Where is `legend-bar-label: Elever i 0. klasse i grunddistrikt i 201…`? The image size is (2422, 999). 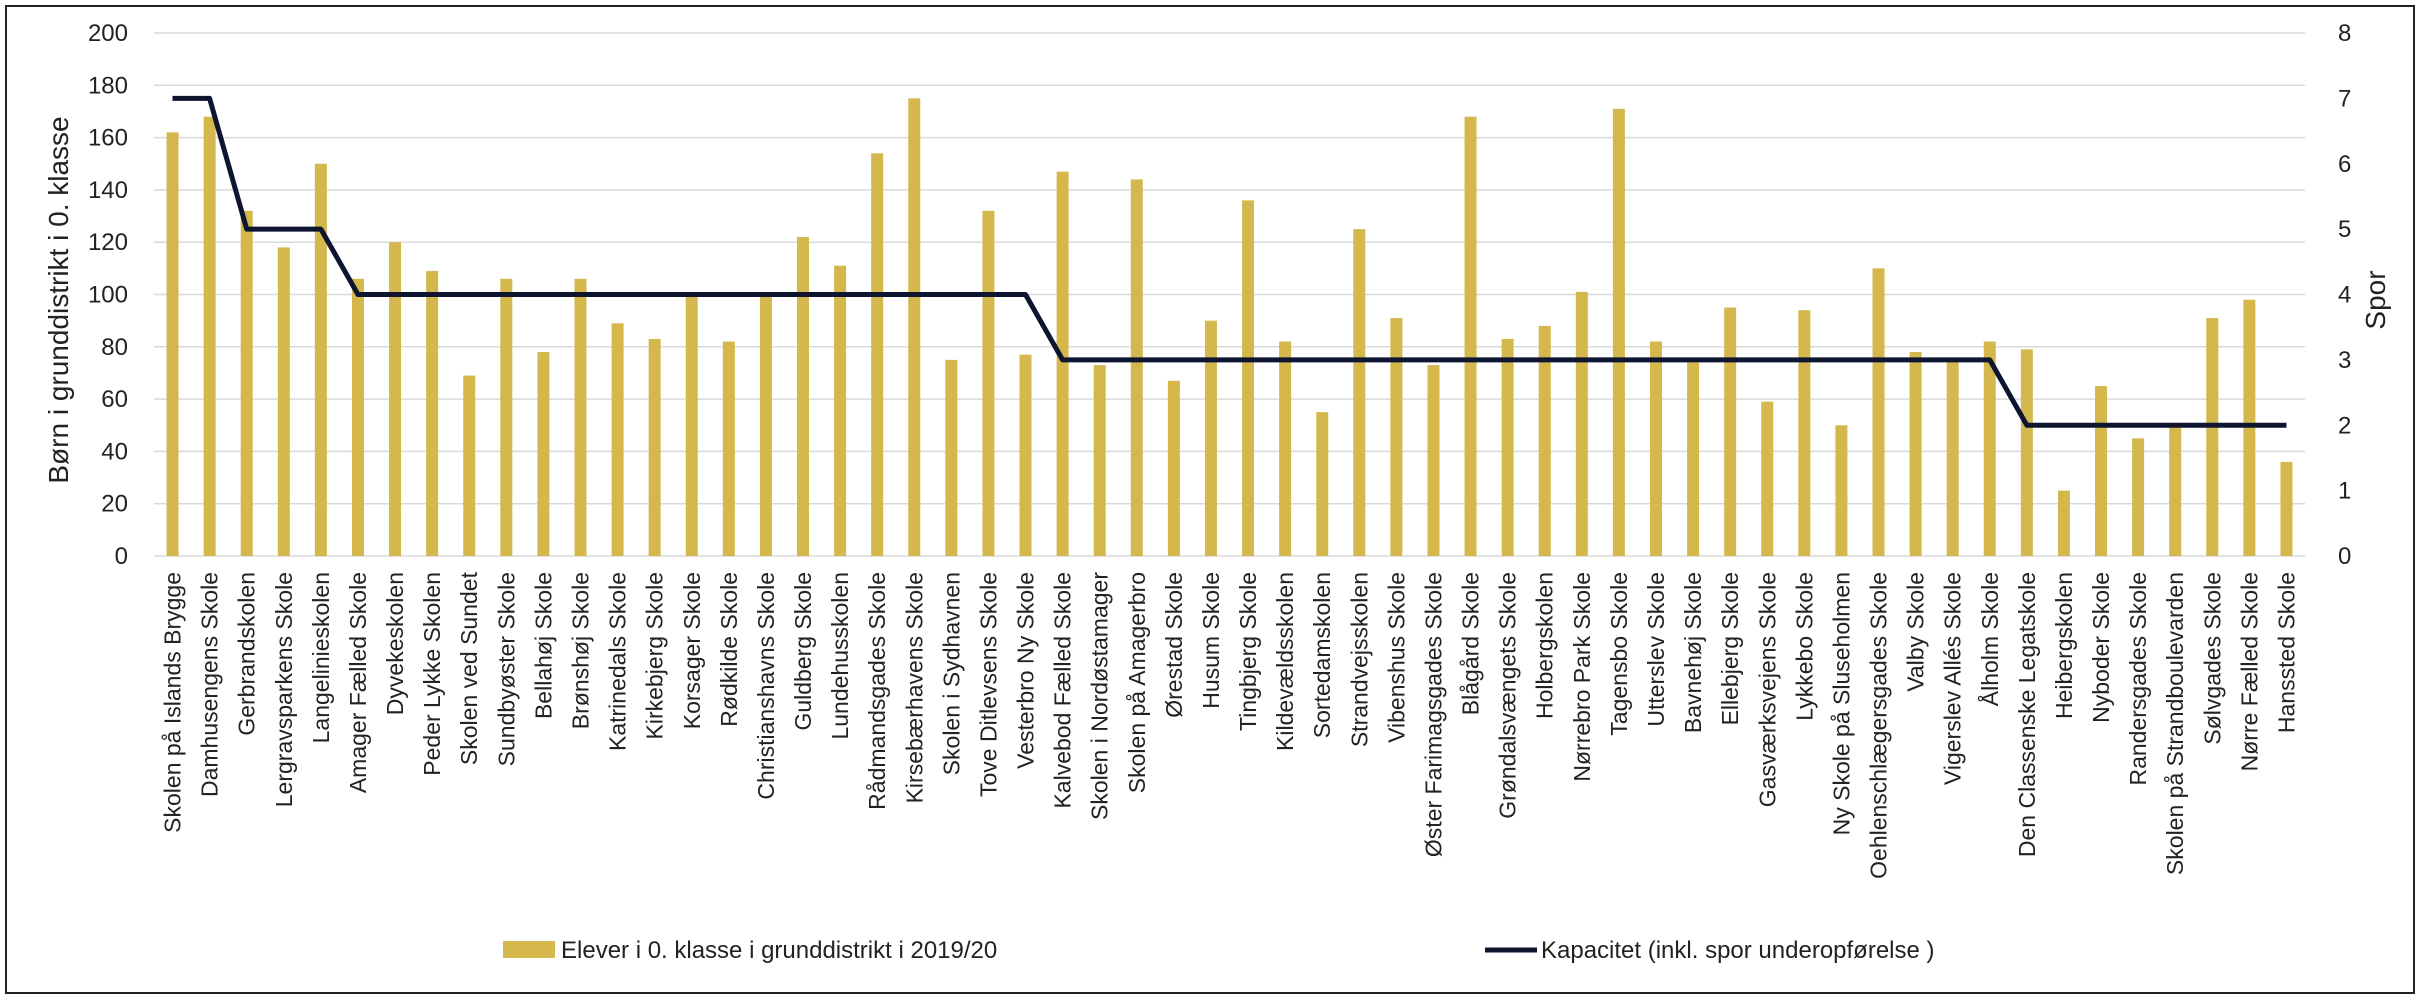 legend-bar-label: Elever i 0. klasse i grunddistrikt i 201… is located at coordinates (779, 950).